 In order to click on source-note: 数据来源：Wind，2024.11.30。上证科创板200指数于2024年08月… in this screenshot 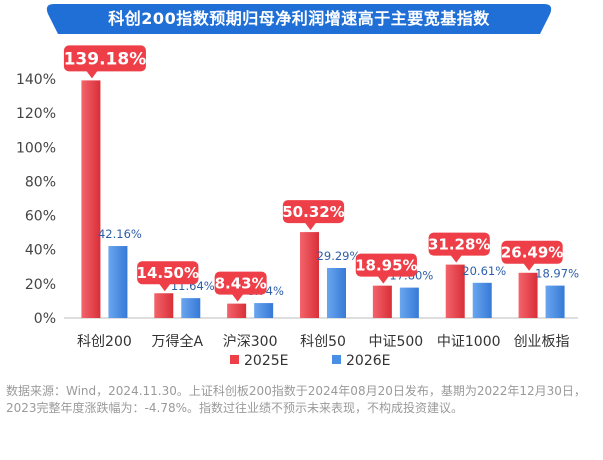, I will do `click(296, 399)`.